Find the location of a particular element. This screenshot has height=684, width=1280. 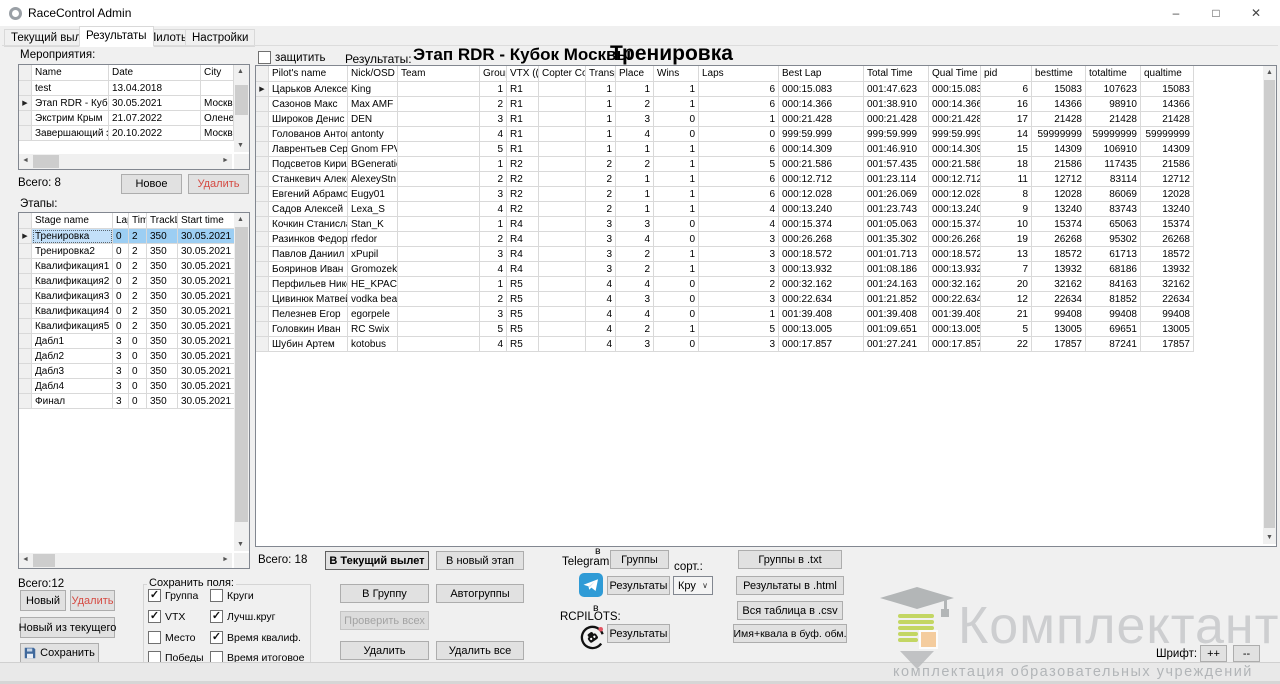

column-header: Stage name is located at coordinates (72, 221).